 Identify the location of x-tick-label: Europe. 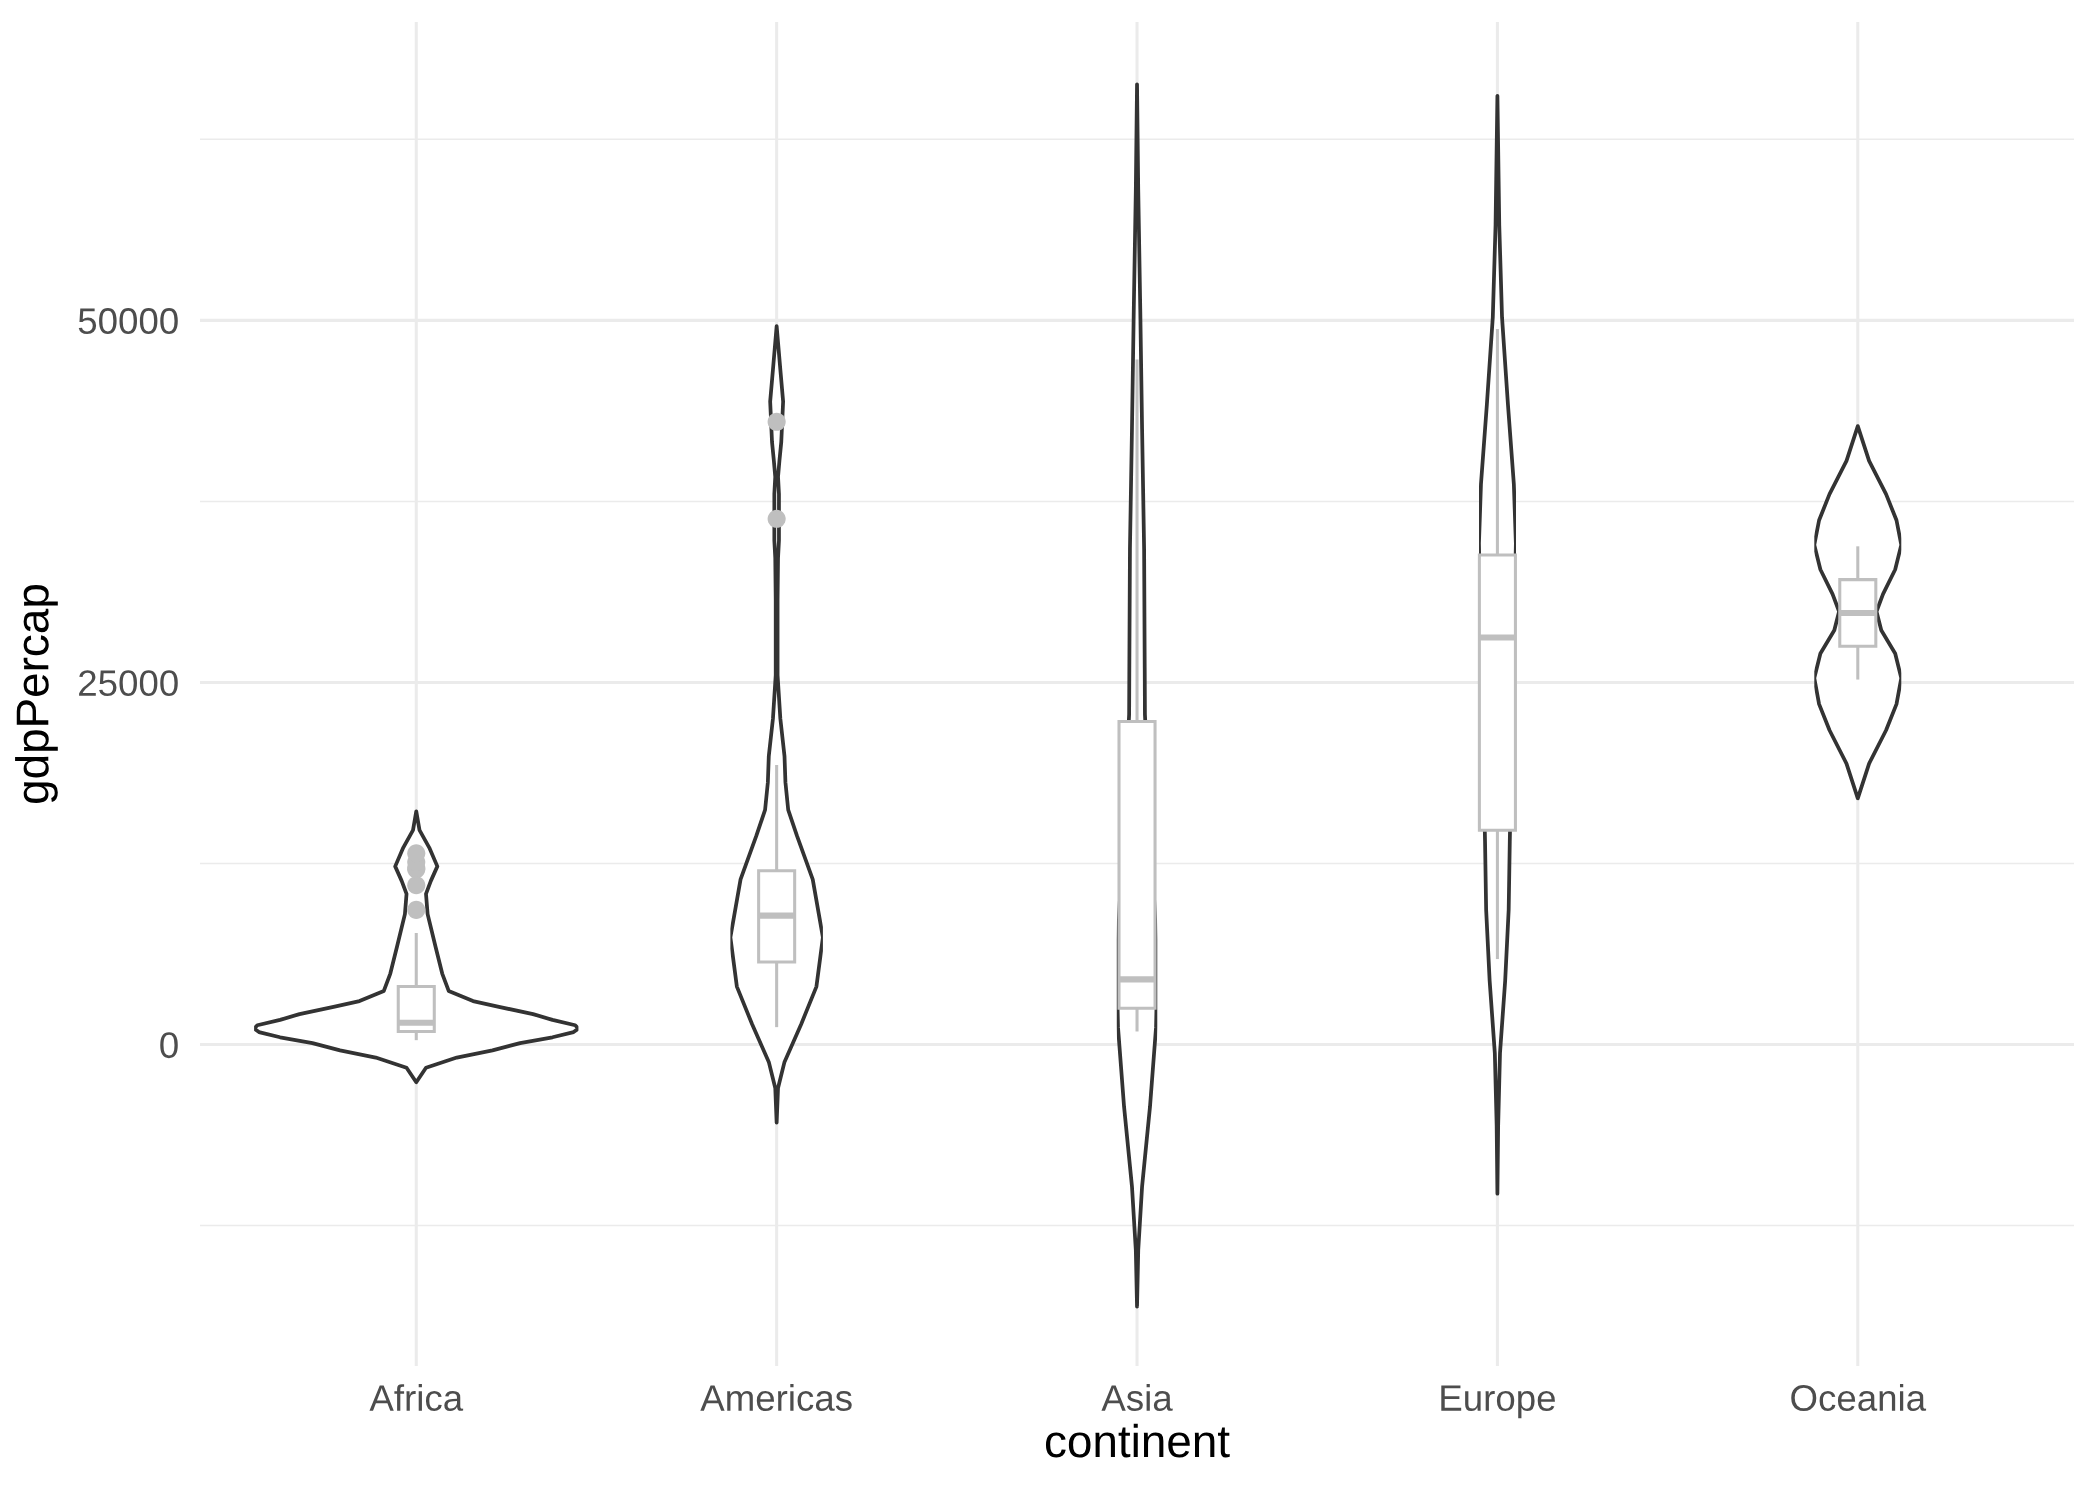
(1498, 1402).